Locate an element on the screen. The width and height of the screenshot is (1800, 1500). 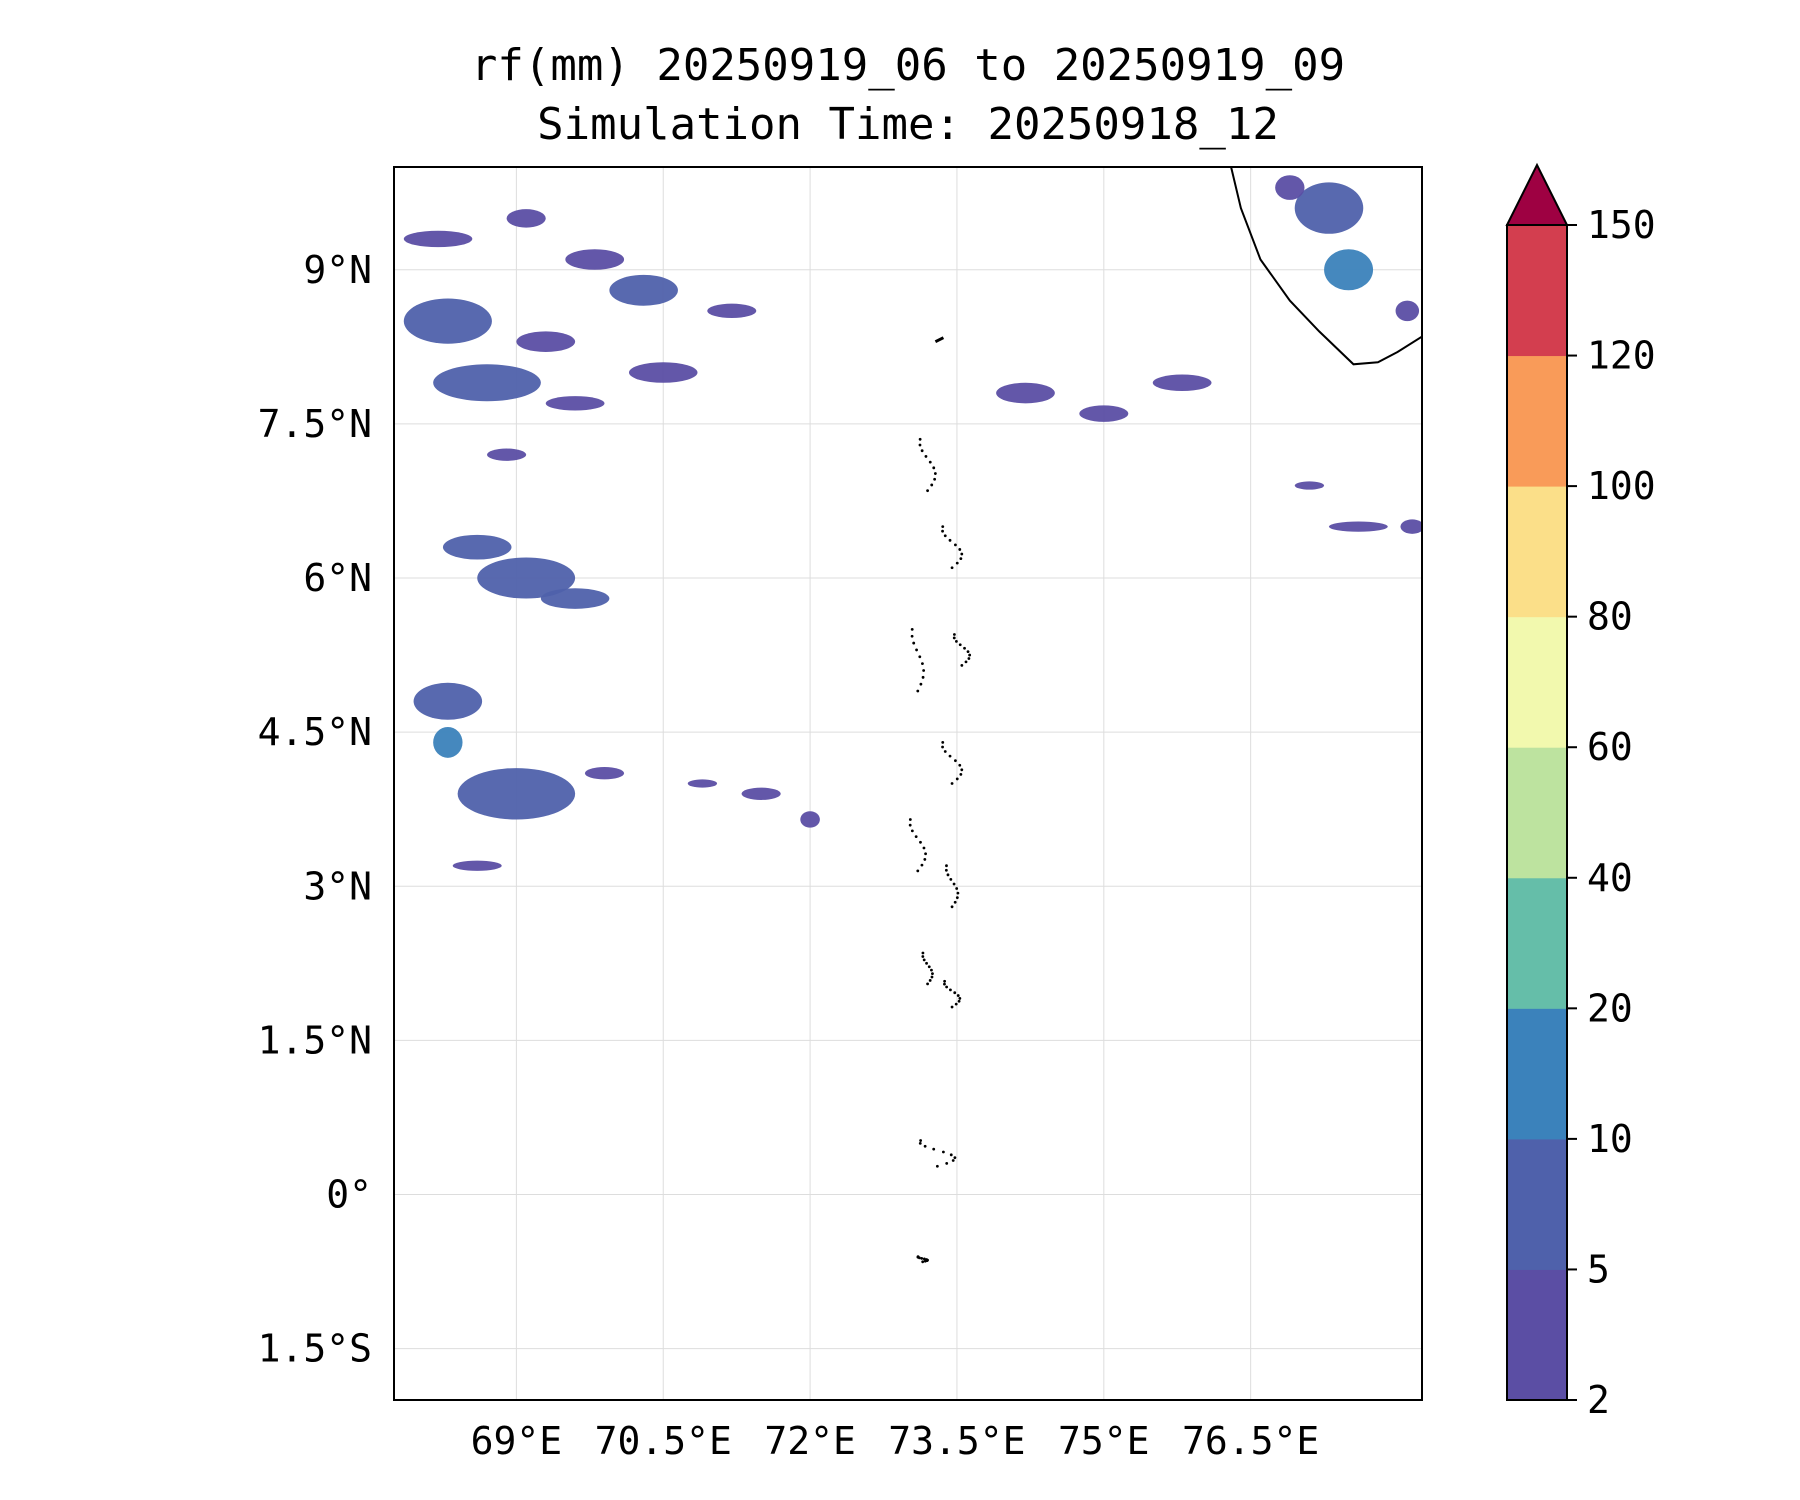
colorbar-tick-label: 100 is located at coordinates (1621, 486).